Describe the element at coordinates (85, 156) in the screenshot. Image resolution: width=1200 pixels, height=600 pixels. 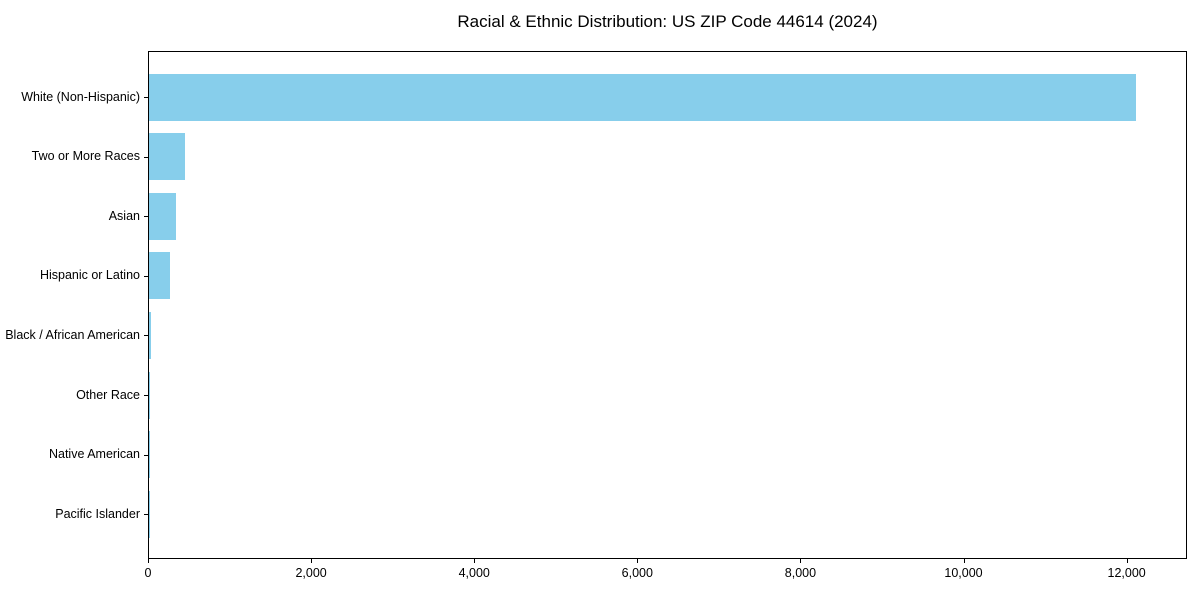
I see `category-label: Two or More Races` at that location.